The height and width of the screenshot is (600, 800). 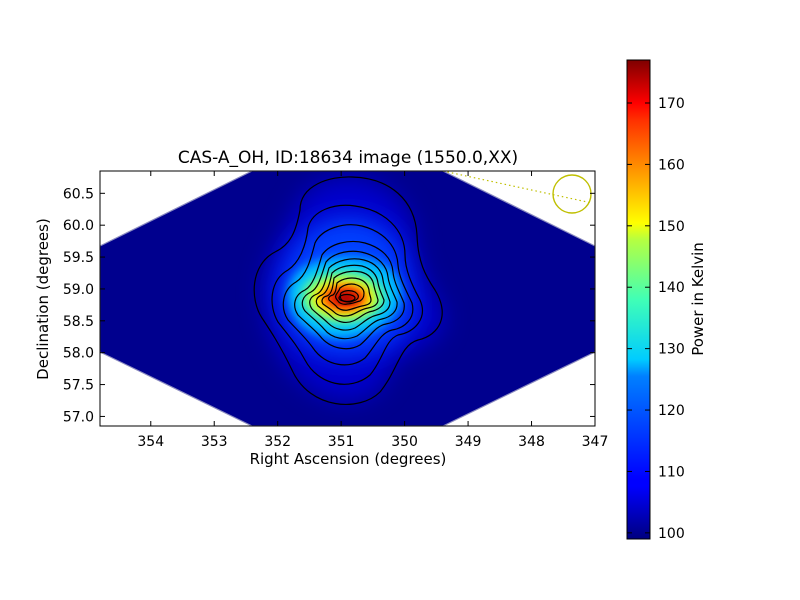 I want to click on x-tick-label: 351, so click(x=341, y=442).